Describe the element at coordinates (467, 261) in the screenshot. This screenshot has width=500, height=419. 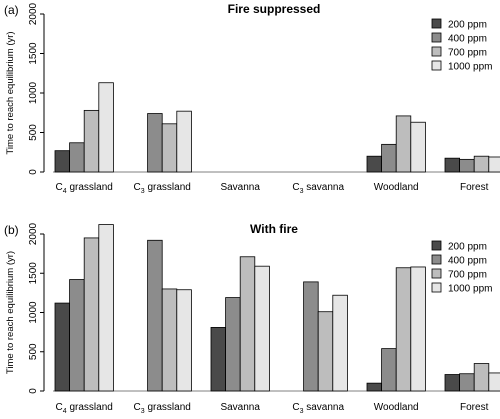
I see `panel-b-legend-label: 400 ppm` at that location.